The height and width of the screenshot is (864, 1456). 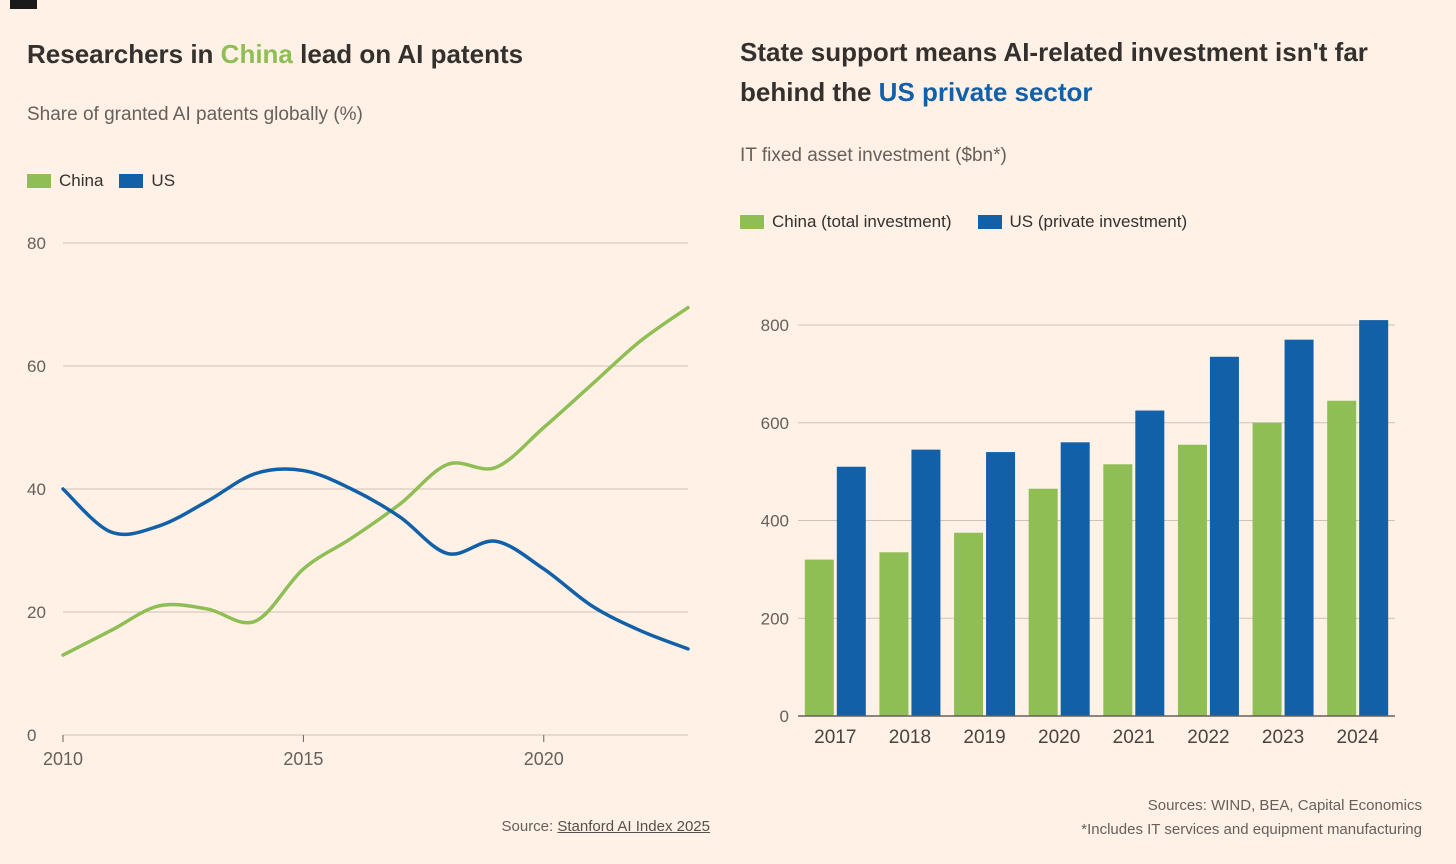 I want to click on legend-label-china-total: China (total investment), so click(x=862, y=221).